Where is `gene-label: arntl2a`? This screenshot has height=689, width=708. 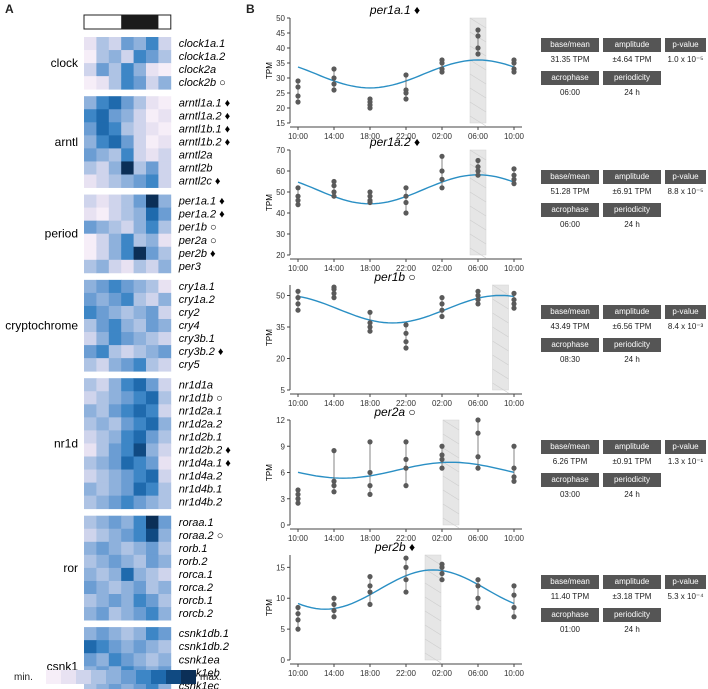 gene-label: arntl2a is located at coordinates (196, 155).